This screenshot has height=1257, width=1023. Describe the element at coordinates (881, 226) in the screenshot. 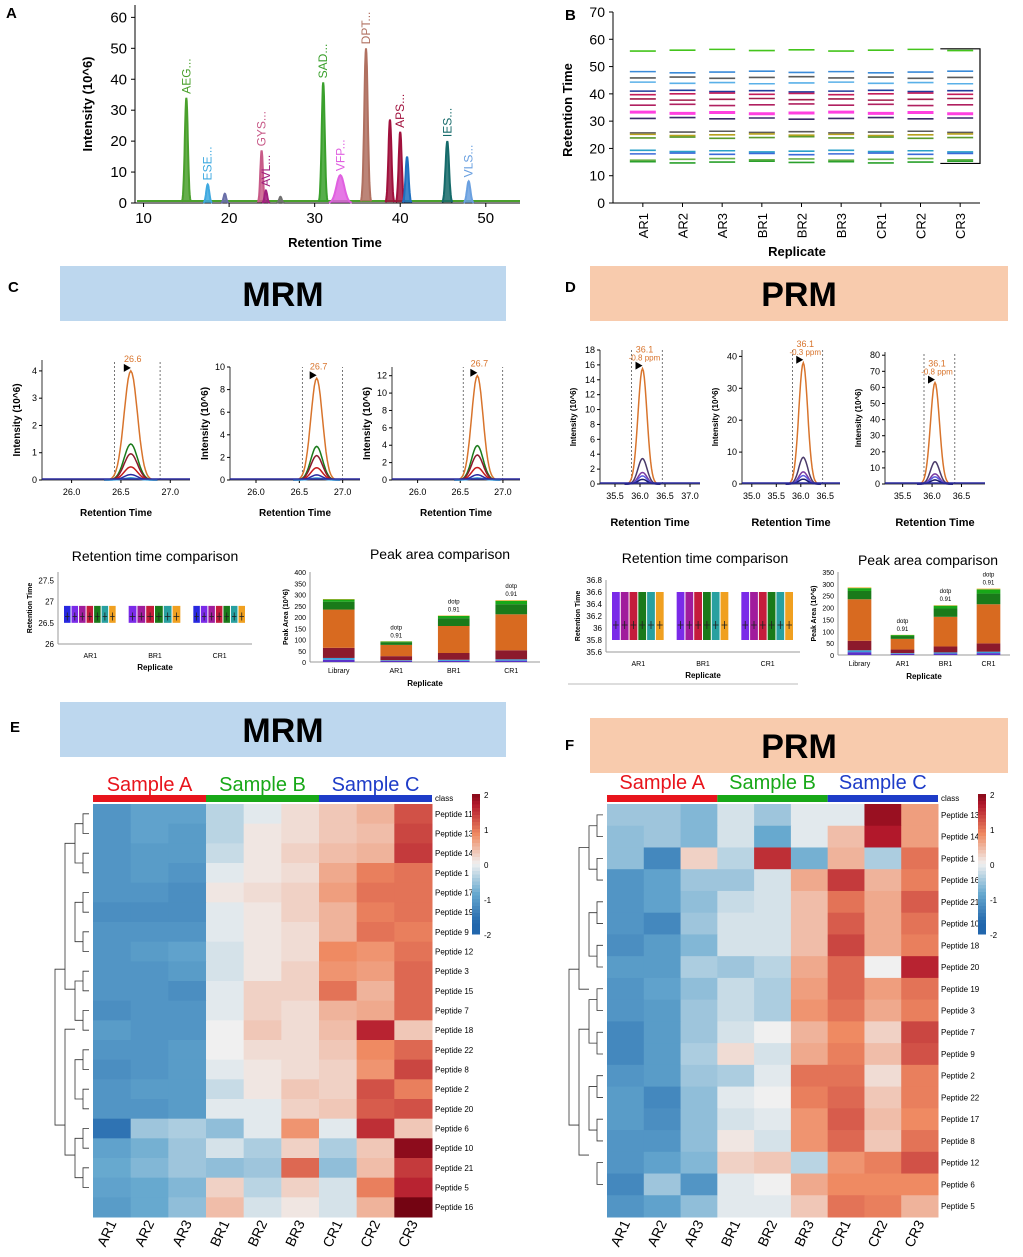

I see `b-x-tick-label: CR1` at that location.